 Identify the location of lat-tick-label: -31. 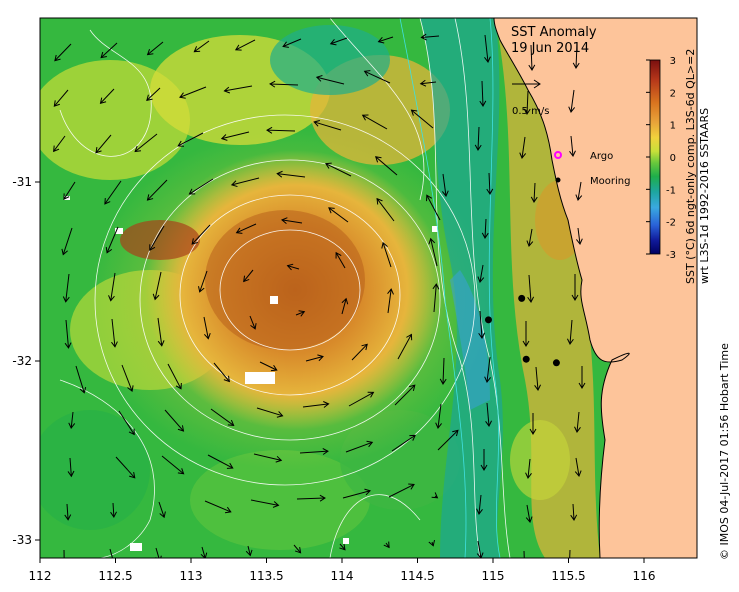
(22, 182).